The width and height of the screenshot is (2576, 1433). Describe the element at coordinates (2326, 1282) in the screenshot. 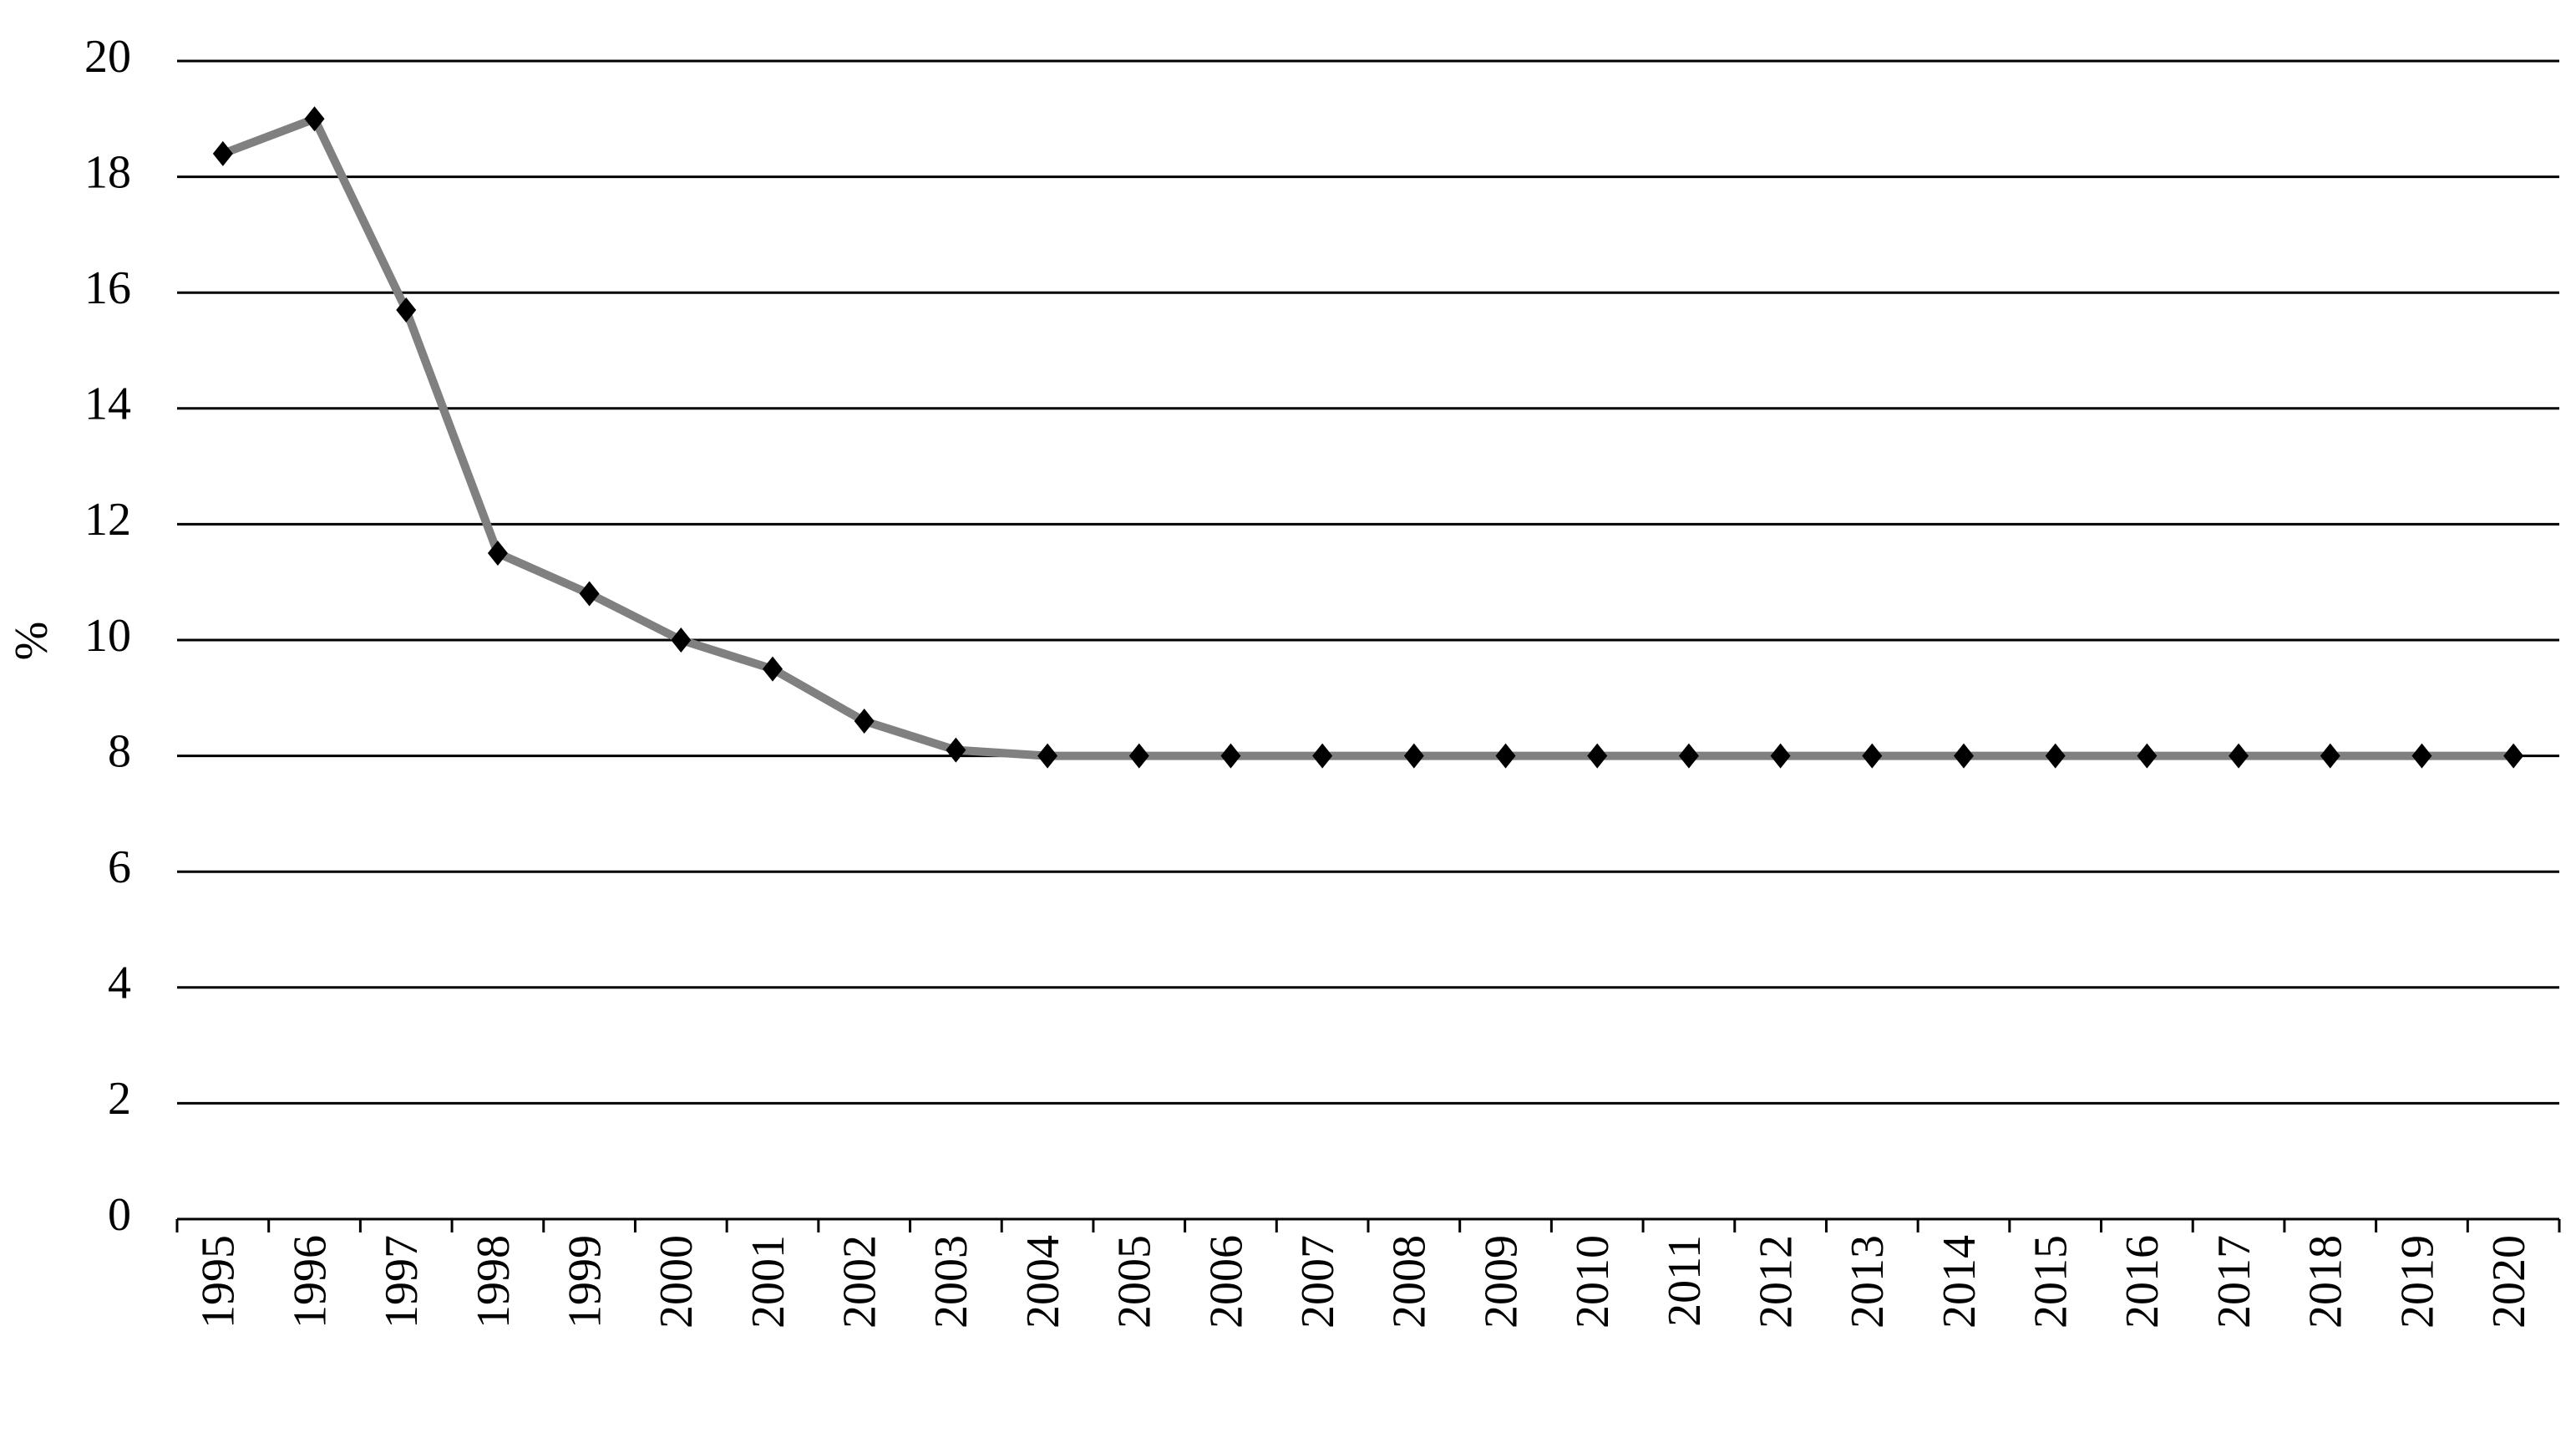

I see `x-tick-label: 2018` at that location.